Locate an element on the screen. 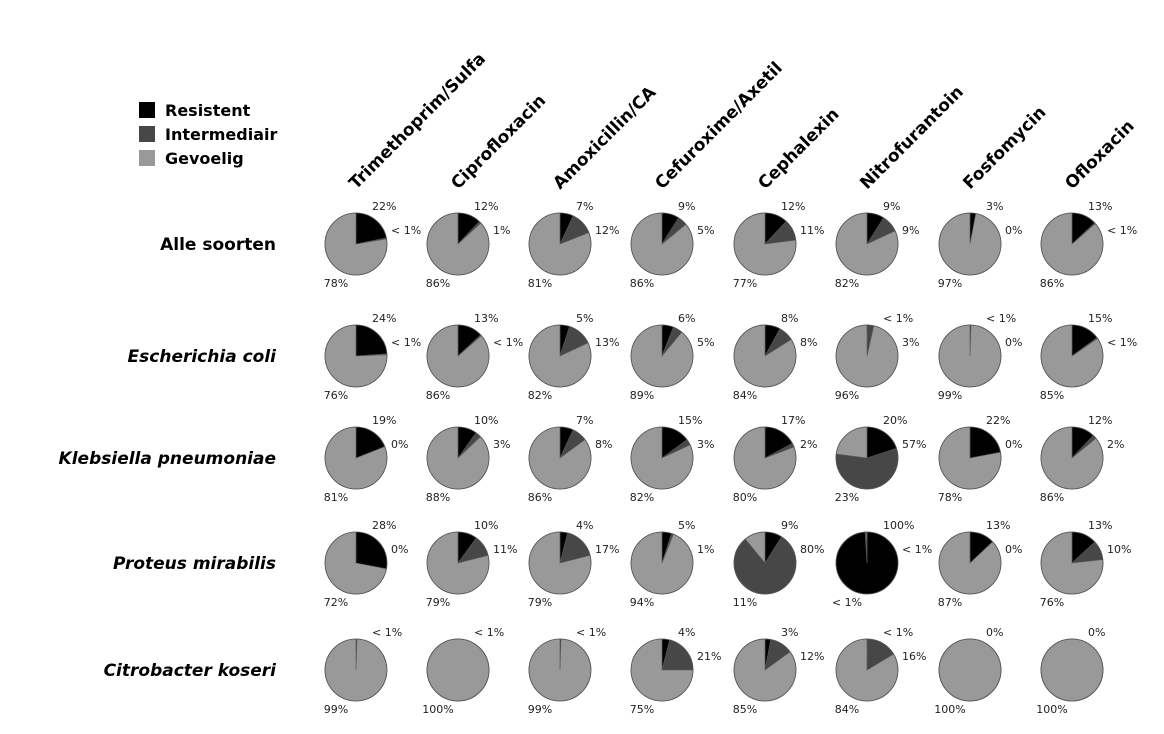  pie-klebsiella-pneumoniae-ofloxacin: 12% 2% 86% is located at coordinates (1082, 459).